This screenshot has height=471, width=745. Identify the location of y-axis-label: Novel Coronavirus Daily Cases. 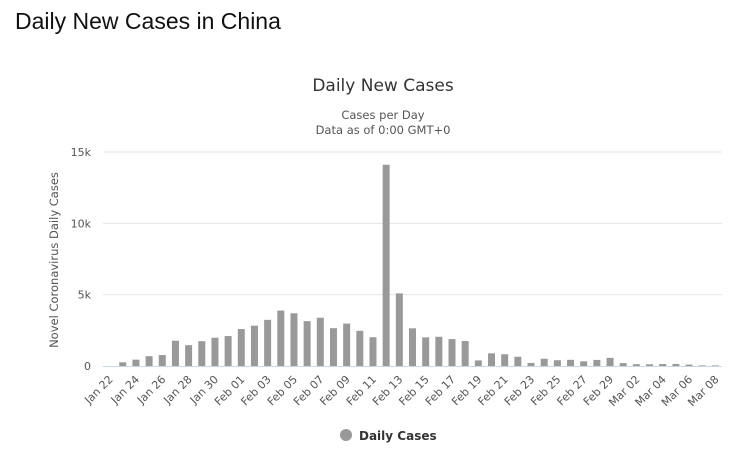
(54, 260).